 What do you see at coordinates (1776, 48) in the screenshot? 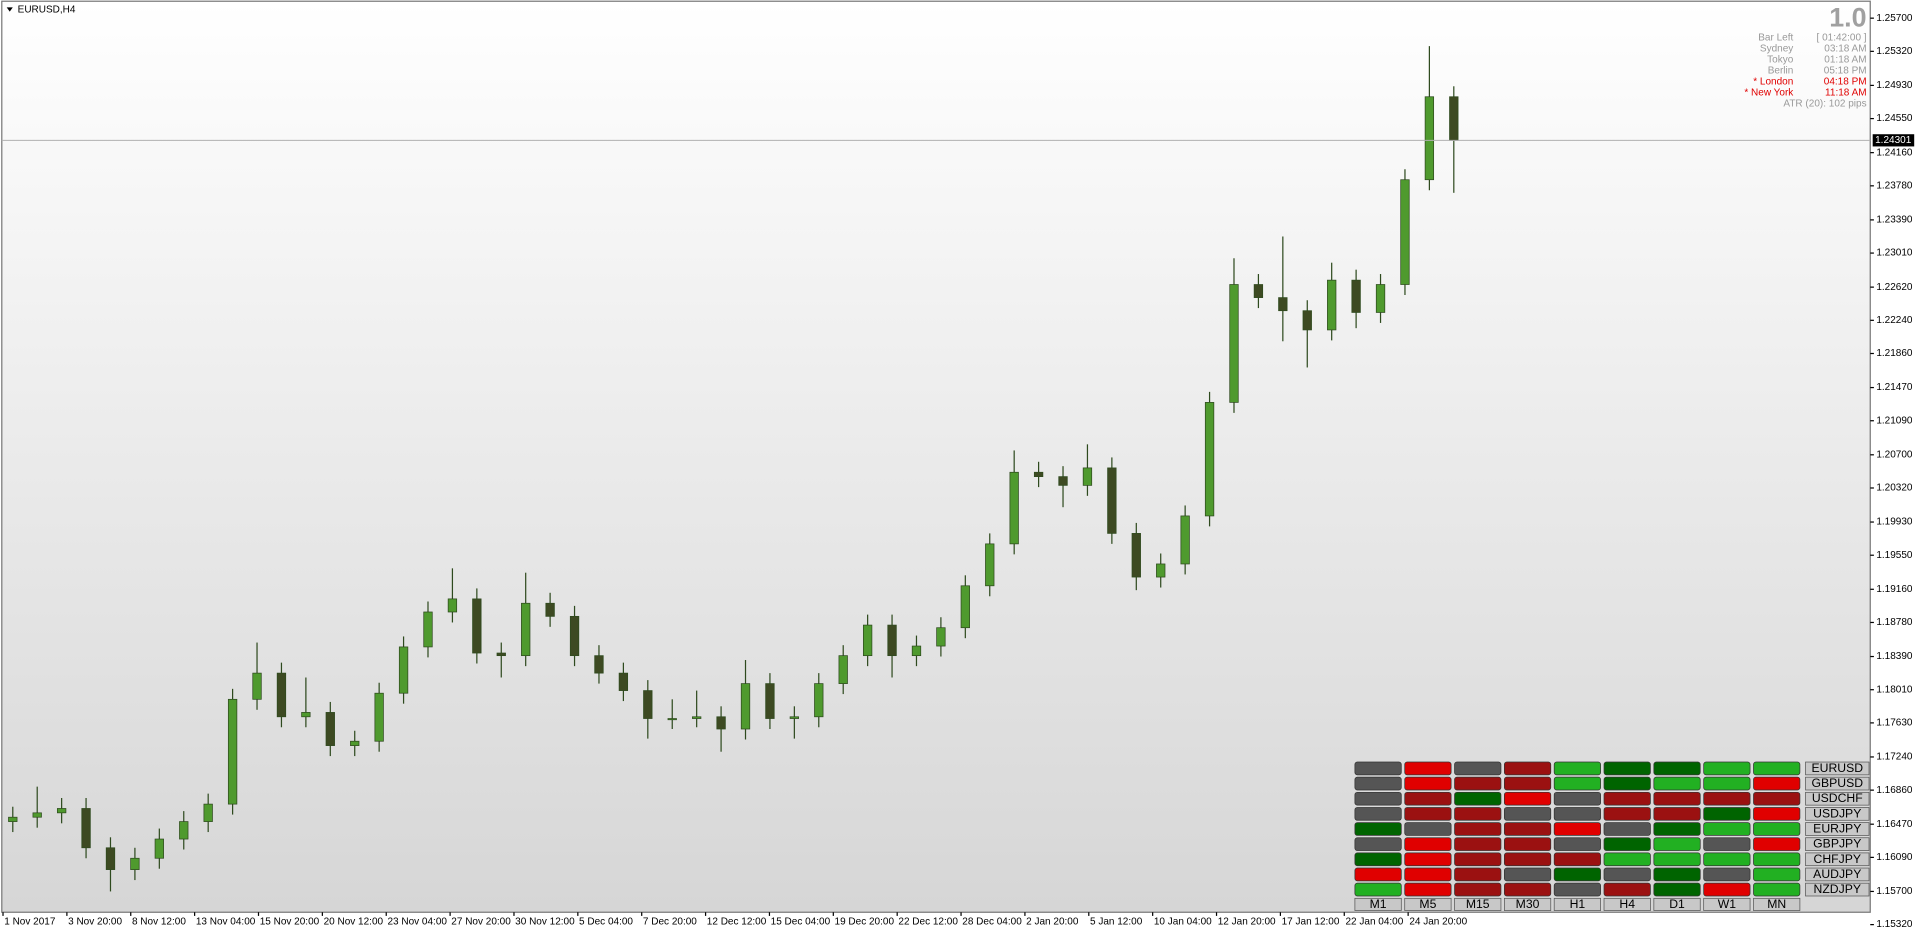
I see `info-label: Sydney` at bounding box center [1776, 48].